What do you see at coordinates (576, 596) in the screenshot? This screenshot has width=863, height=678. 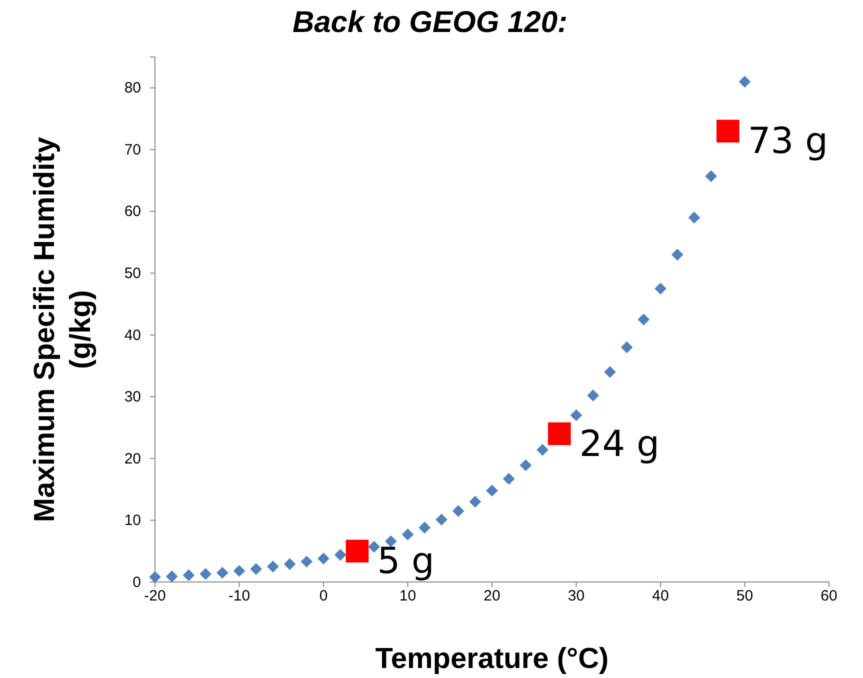 I see `x-tick-label: 30` at bounding box center [576, 596].